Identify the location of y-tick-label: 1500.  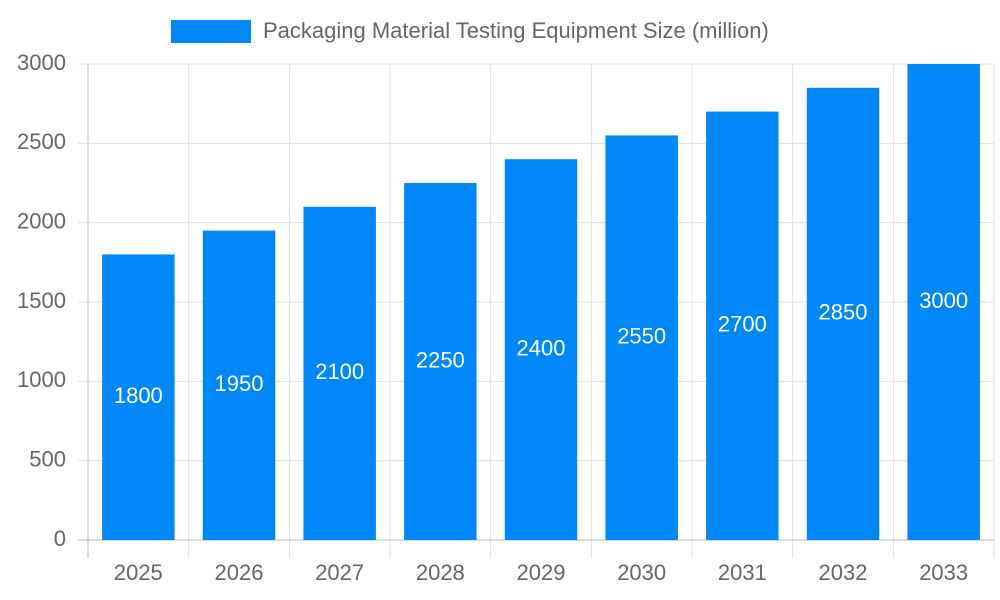
(41, 300).